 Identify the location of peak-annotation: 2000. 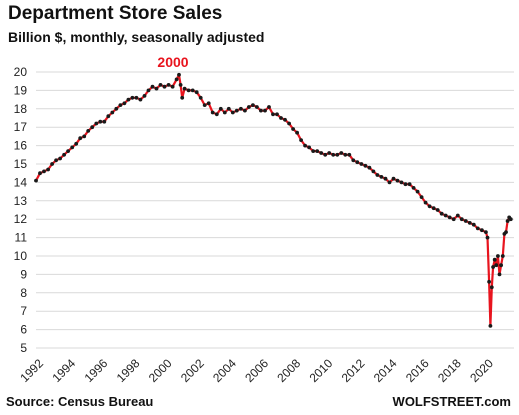
(172, 62).